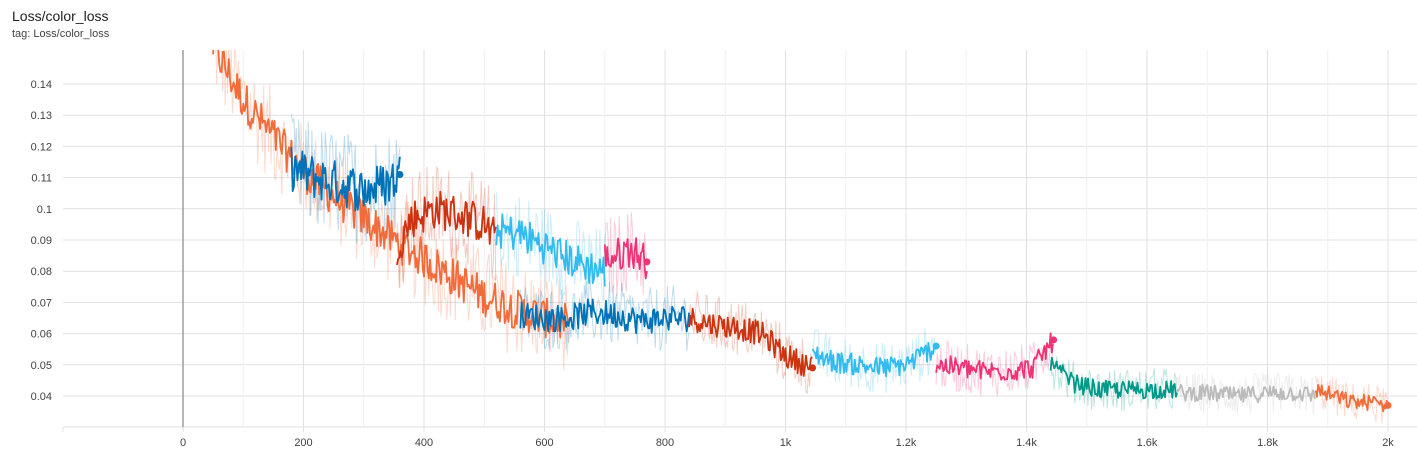  I want to click on x-tick-label: 1.8k, so click(1267, 443).